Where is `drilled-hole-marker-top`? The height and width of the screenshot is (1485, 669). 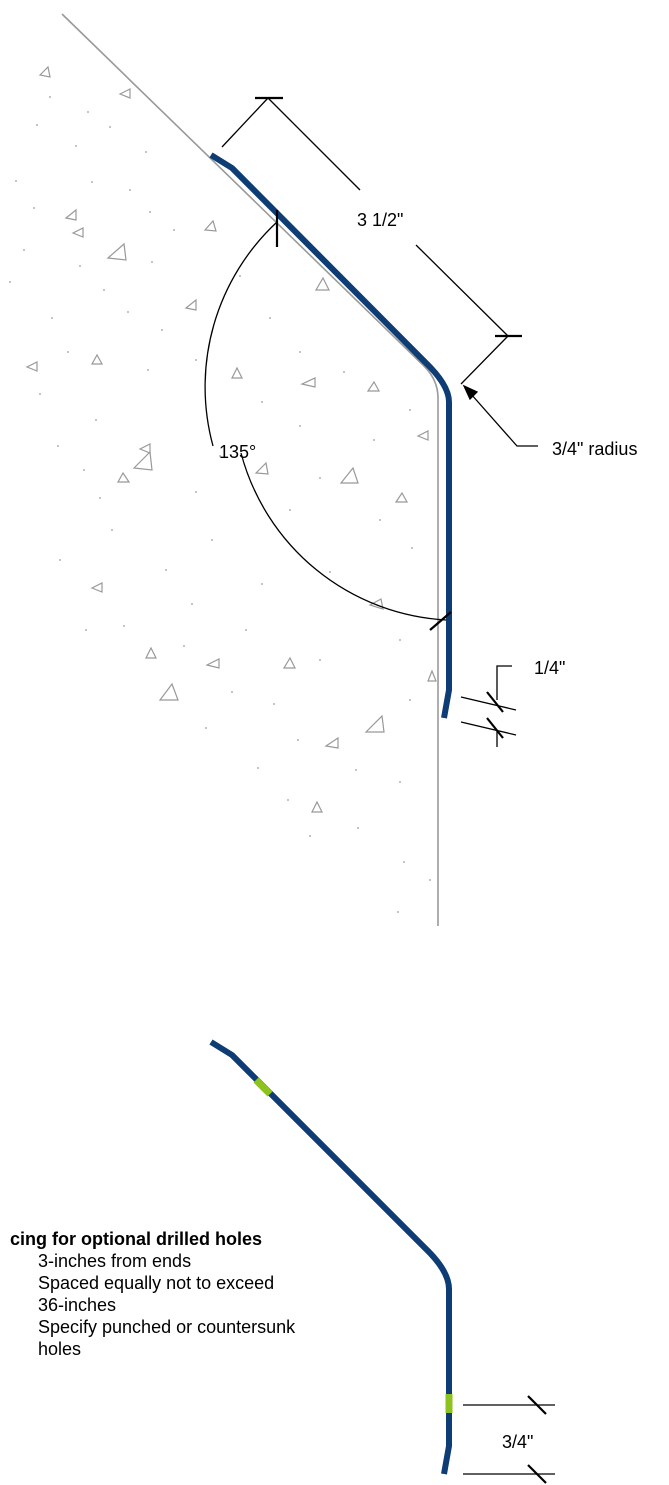
drilled-hole-marker-top is located at coordinates (263, 1087).